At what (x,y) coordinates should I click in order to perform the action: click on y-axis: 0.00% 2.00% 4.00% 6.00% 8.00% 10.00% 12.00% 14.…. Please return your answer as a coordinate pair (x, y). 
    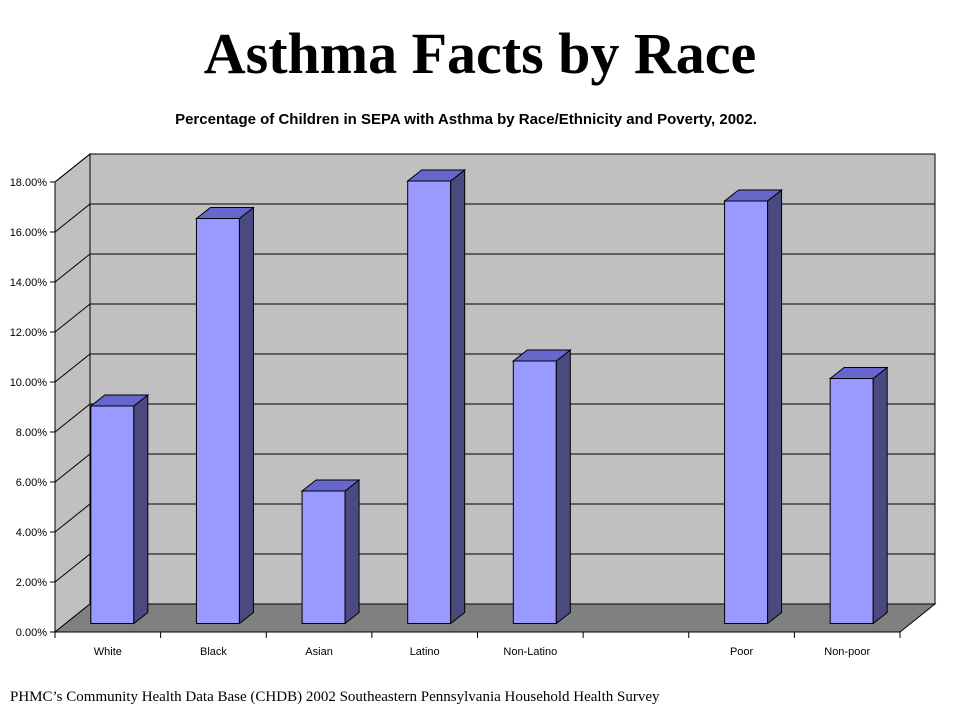
    Looking at the image, I should click on (33, 408).